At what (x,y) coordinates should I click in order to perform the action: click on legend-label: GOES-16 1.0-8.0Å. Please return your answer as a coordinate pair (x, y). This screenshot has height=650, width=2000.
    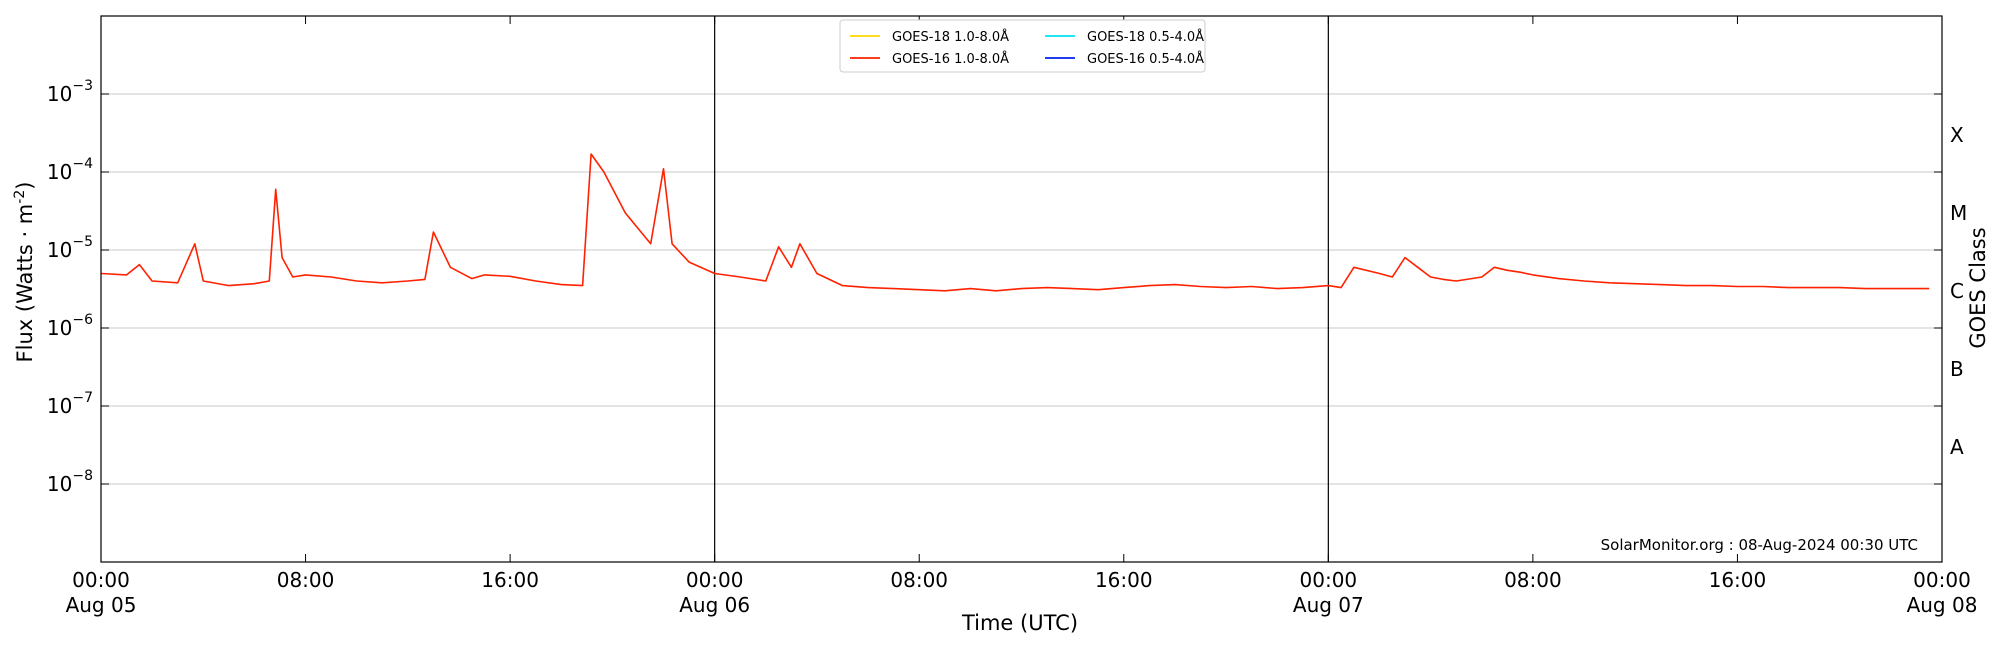
    Looking at the image, I should click on (950, 59).